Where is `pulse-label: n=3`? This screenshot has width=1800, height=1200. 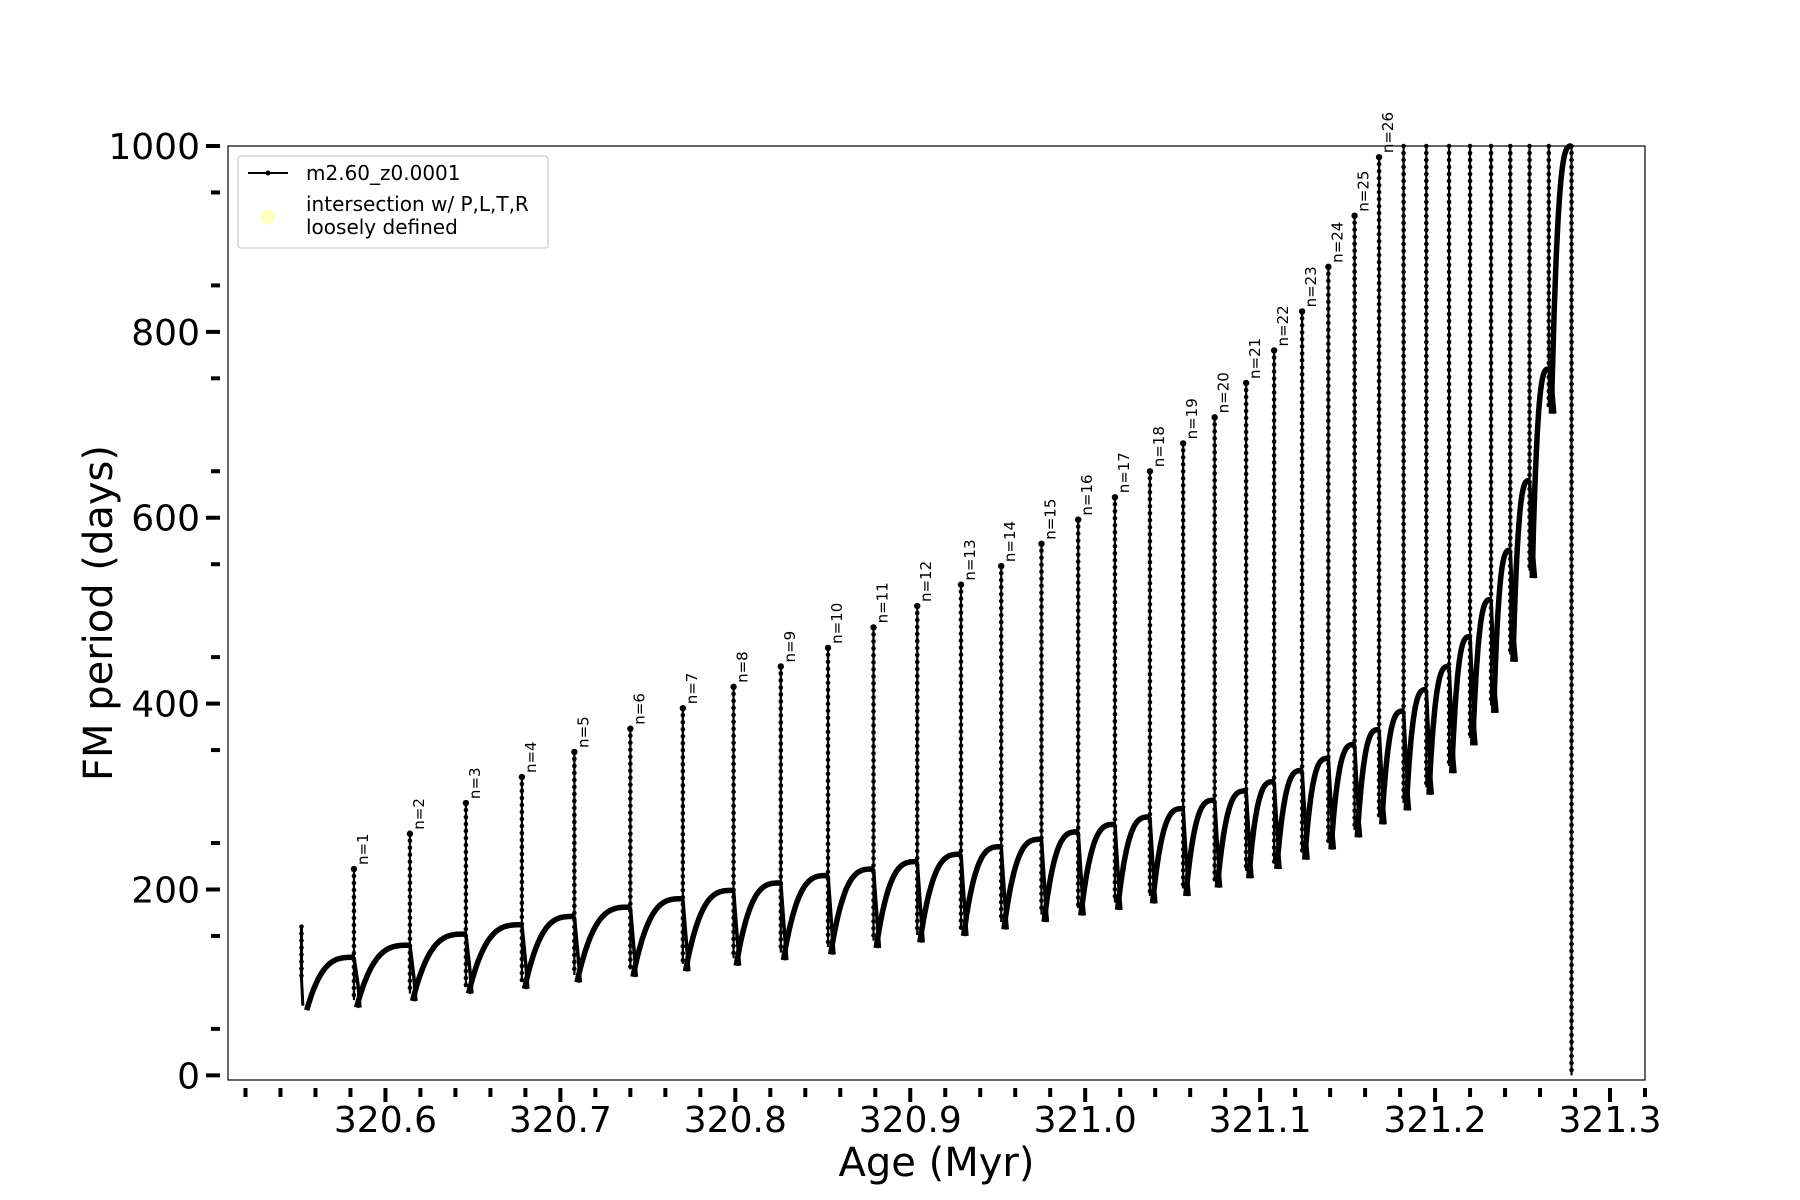
pulse-label: n=3 is located at coordinates (475, 783).